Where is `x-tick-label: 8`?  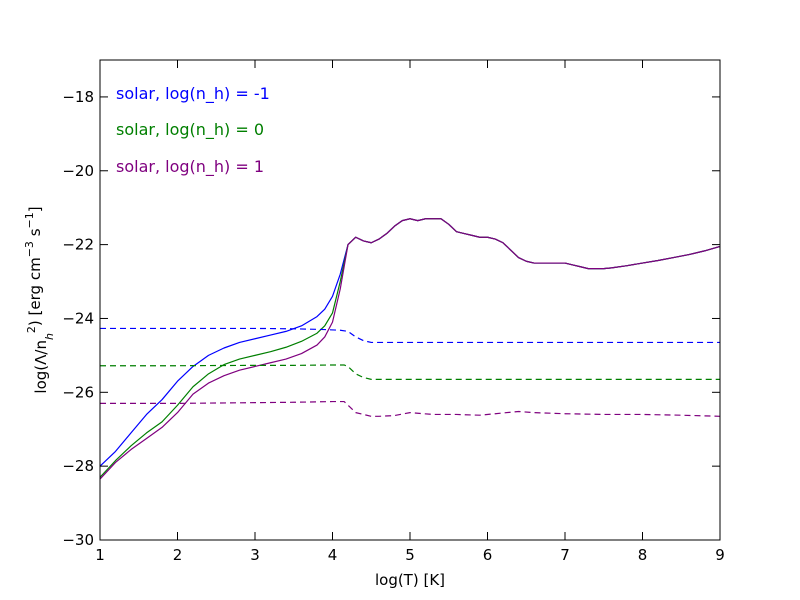 x-tick-label: 8 is located at coordinates (643, 555).